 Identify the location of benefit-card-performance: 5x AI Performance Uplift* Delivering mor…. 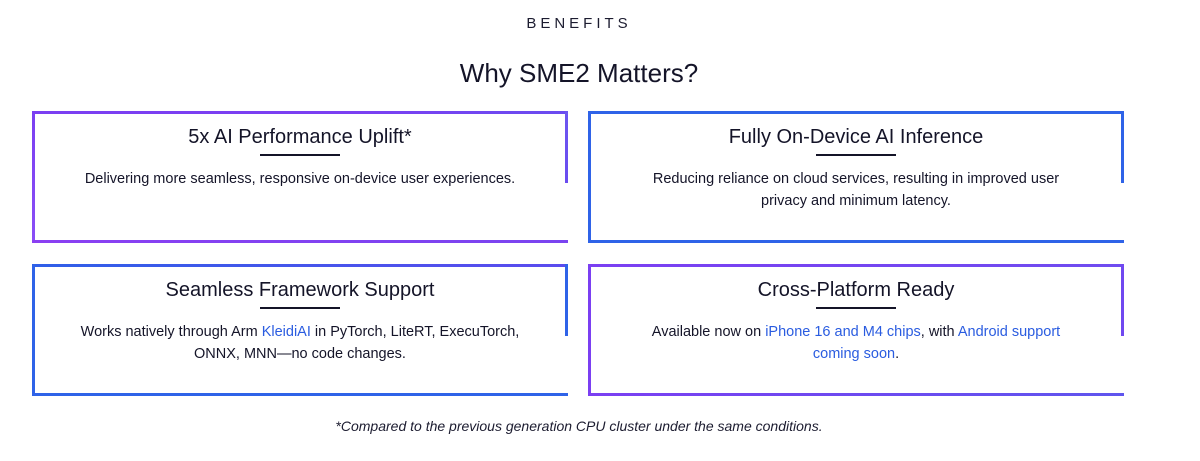
(300, 177).